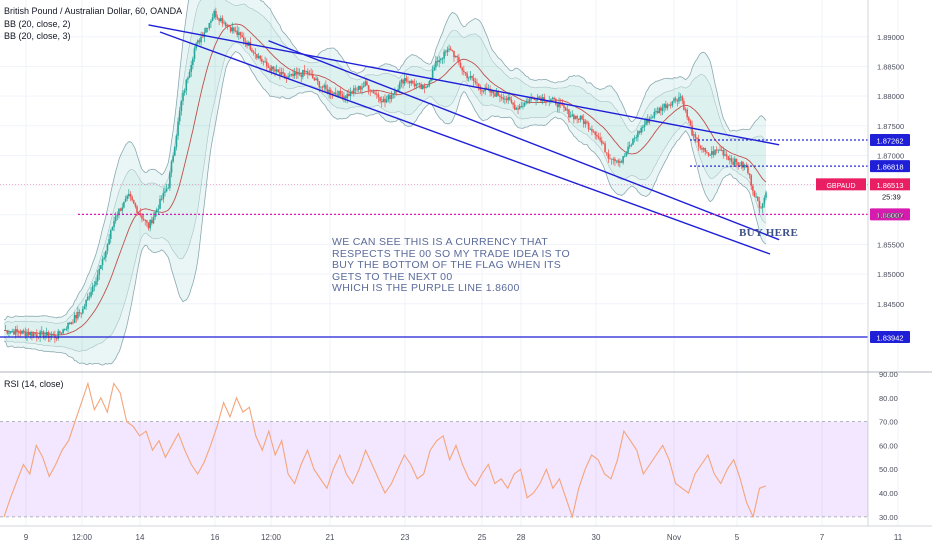 Image resolution: width=932 pixels, height=550 pixels. I want to click on rsi-indicator: RSI (14, close), so click(34, 384).